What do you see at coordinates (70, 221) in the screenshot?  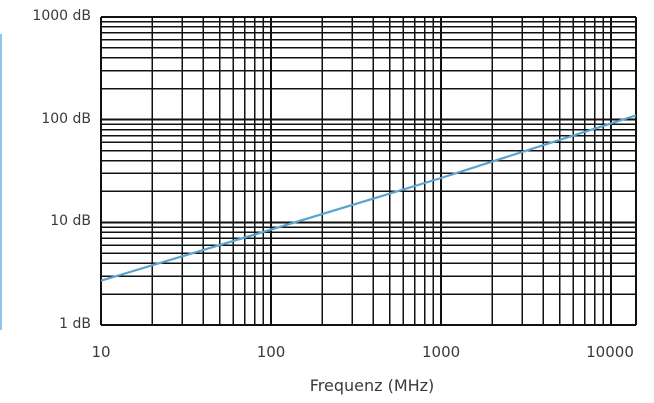 I see `y-tick-label: 10 dB` at bounding box center [70, 221].